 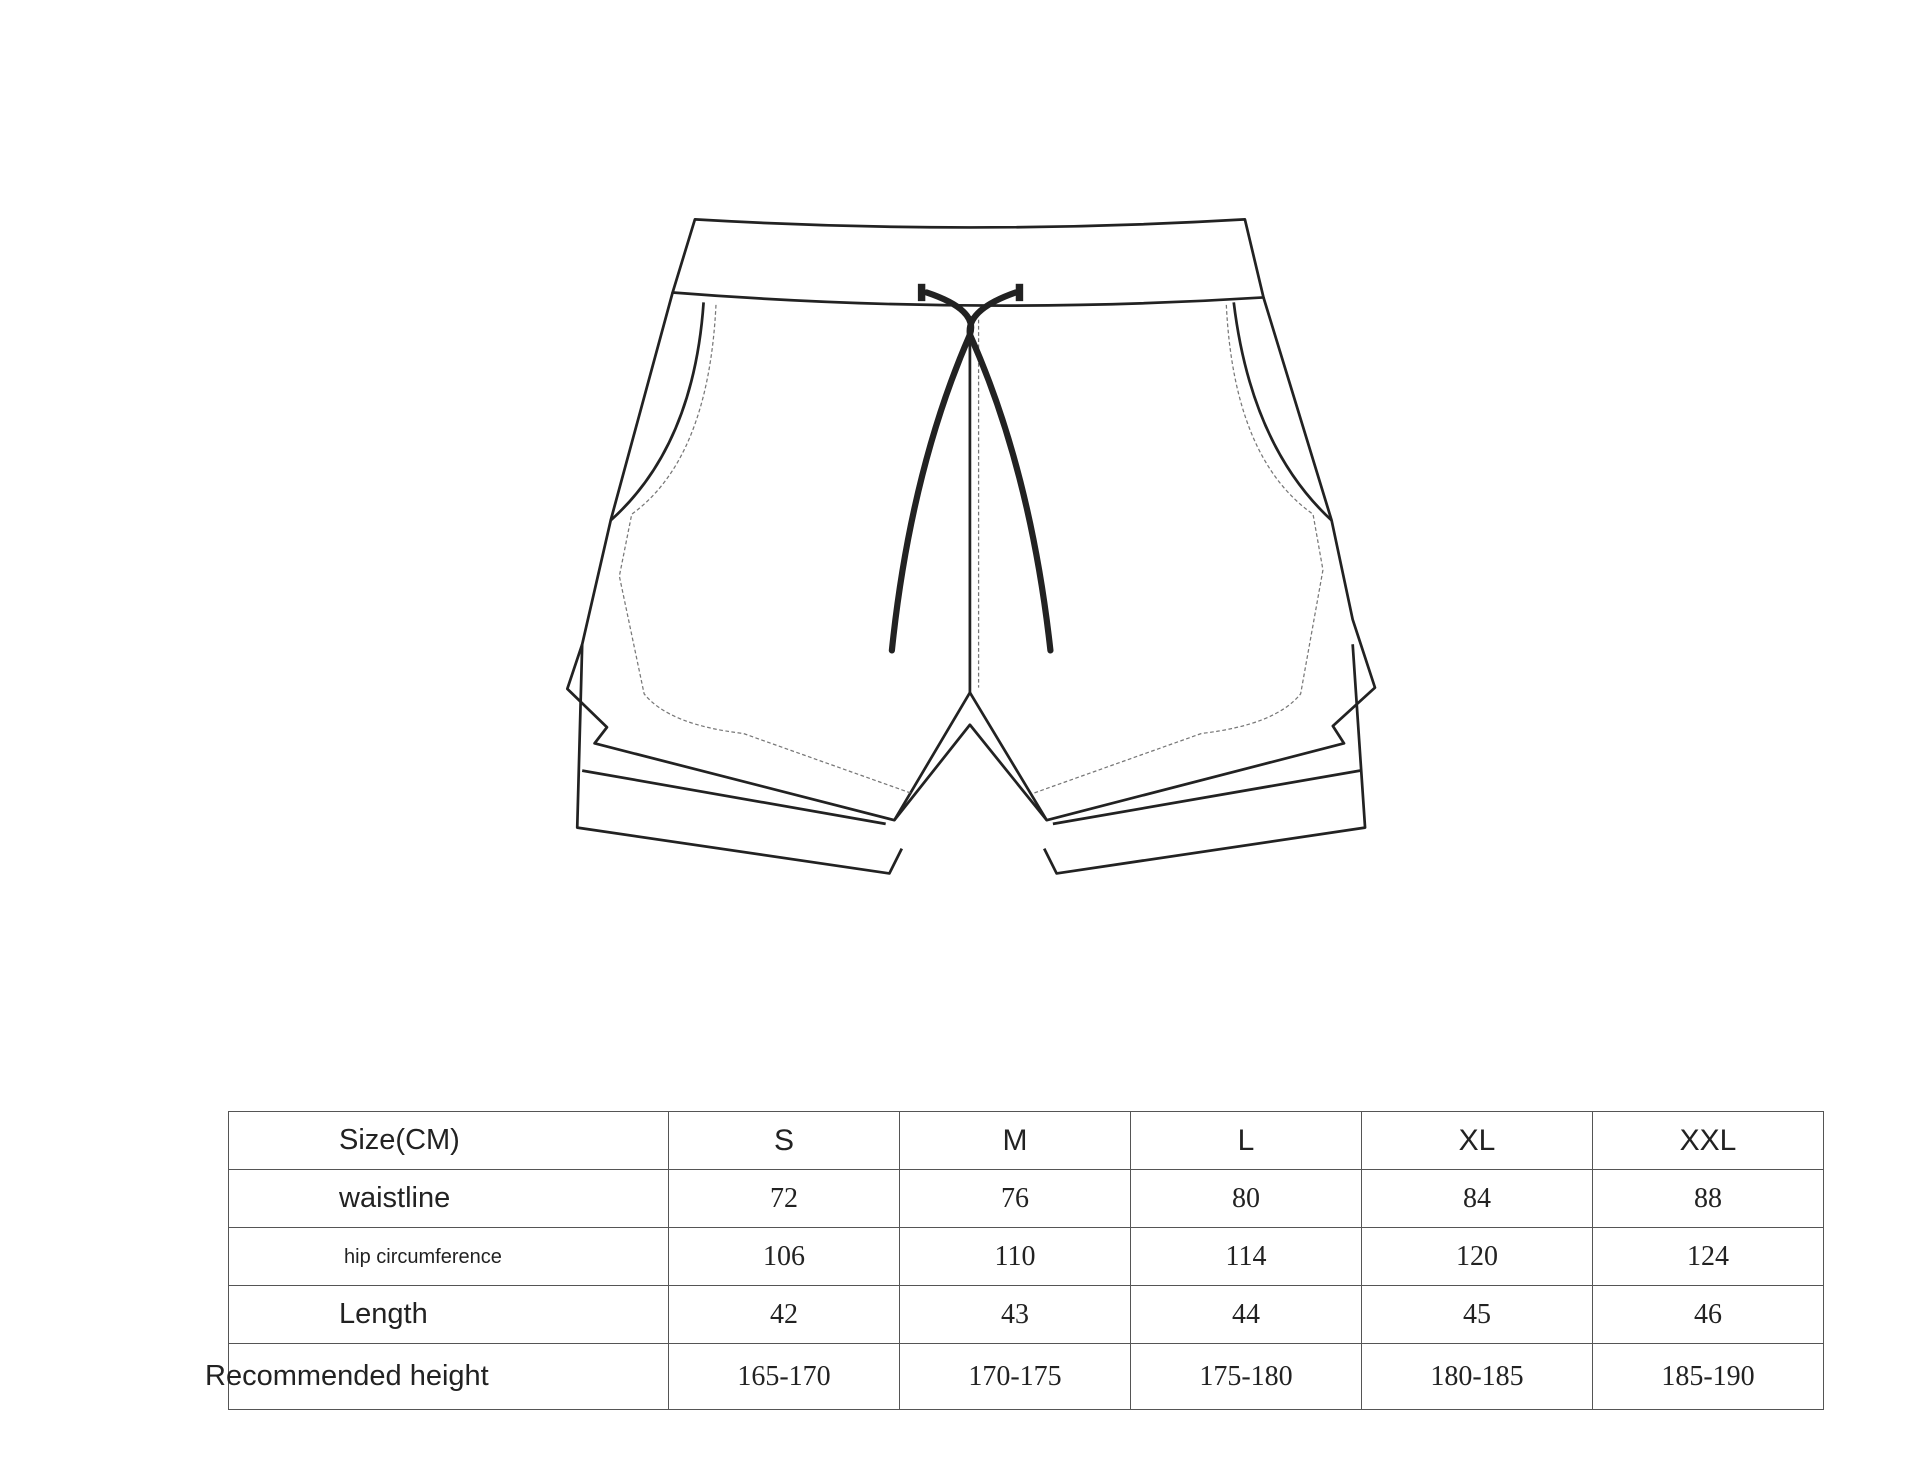 I want to click on shorts-outer-right, so click(x=1172, y=559).